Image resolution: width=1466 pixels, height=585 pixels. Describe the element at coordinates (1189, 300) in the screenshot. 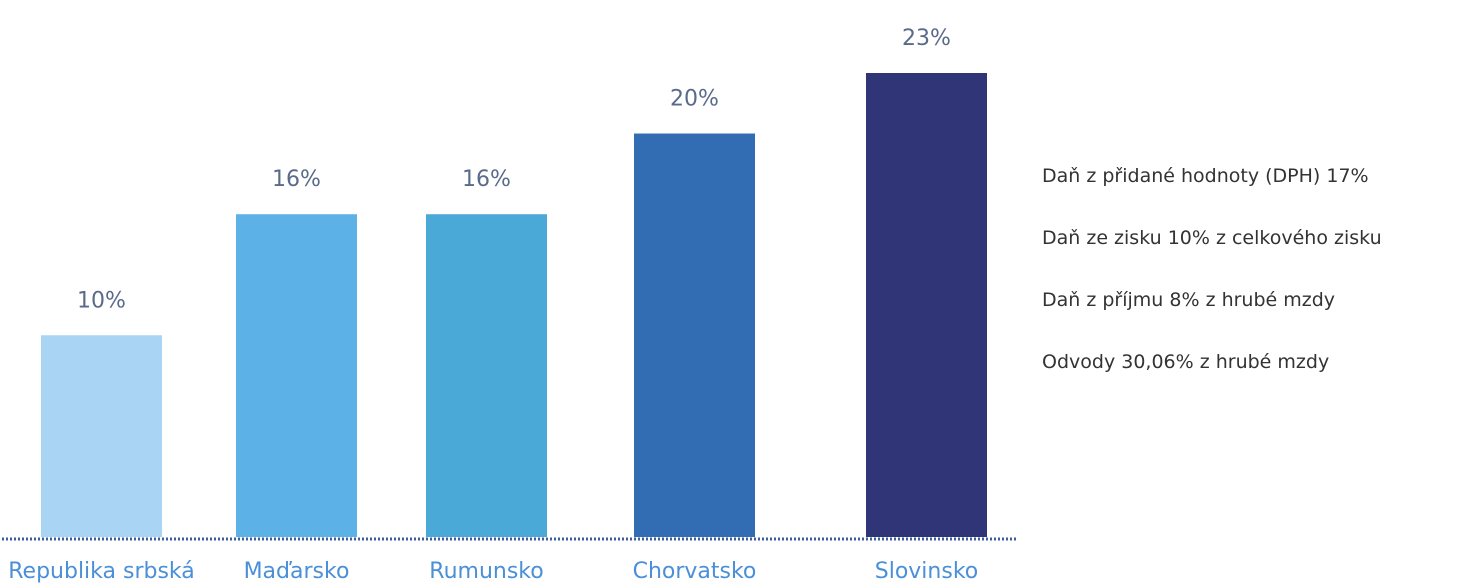

I see `info-line-income-tax: Daň z příjmu 8% z hrubé mzdy` at that location.